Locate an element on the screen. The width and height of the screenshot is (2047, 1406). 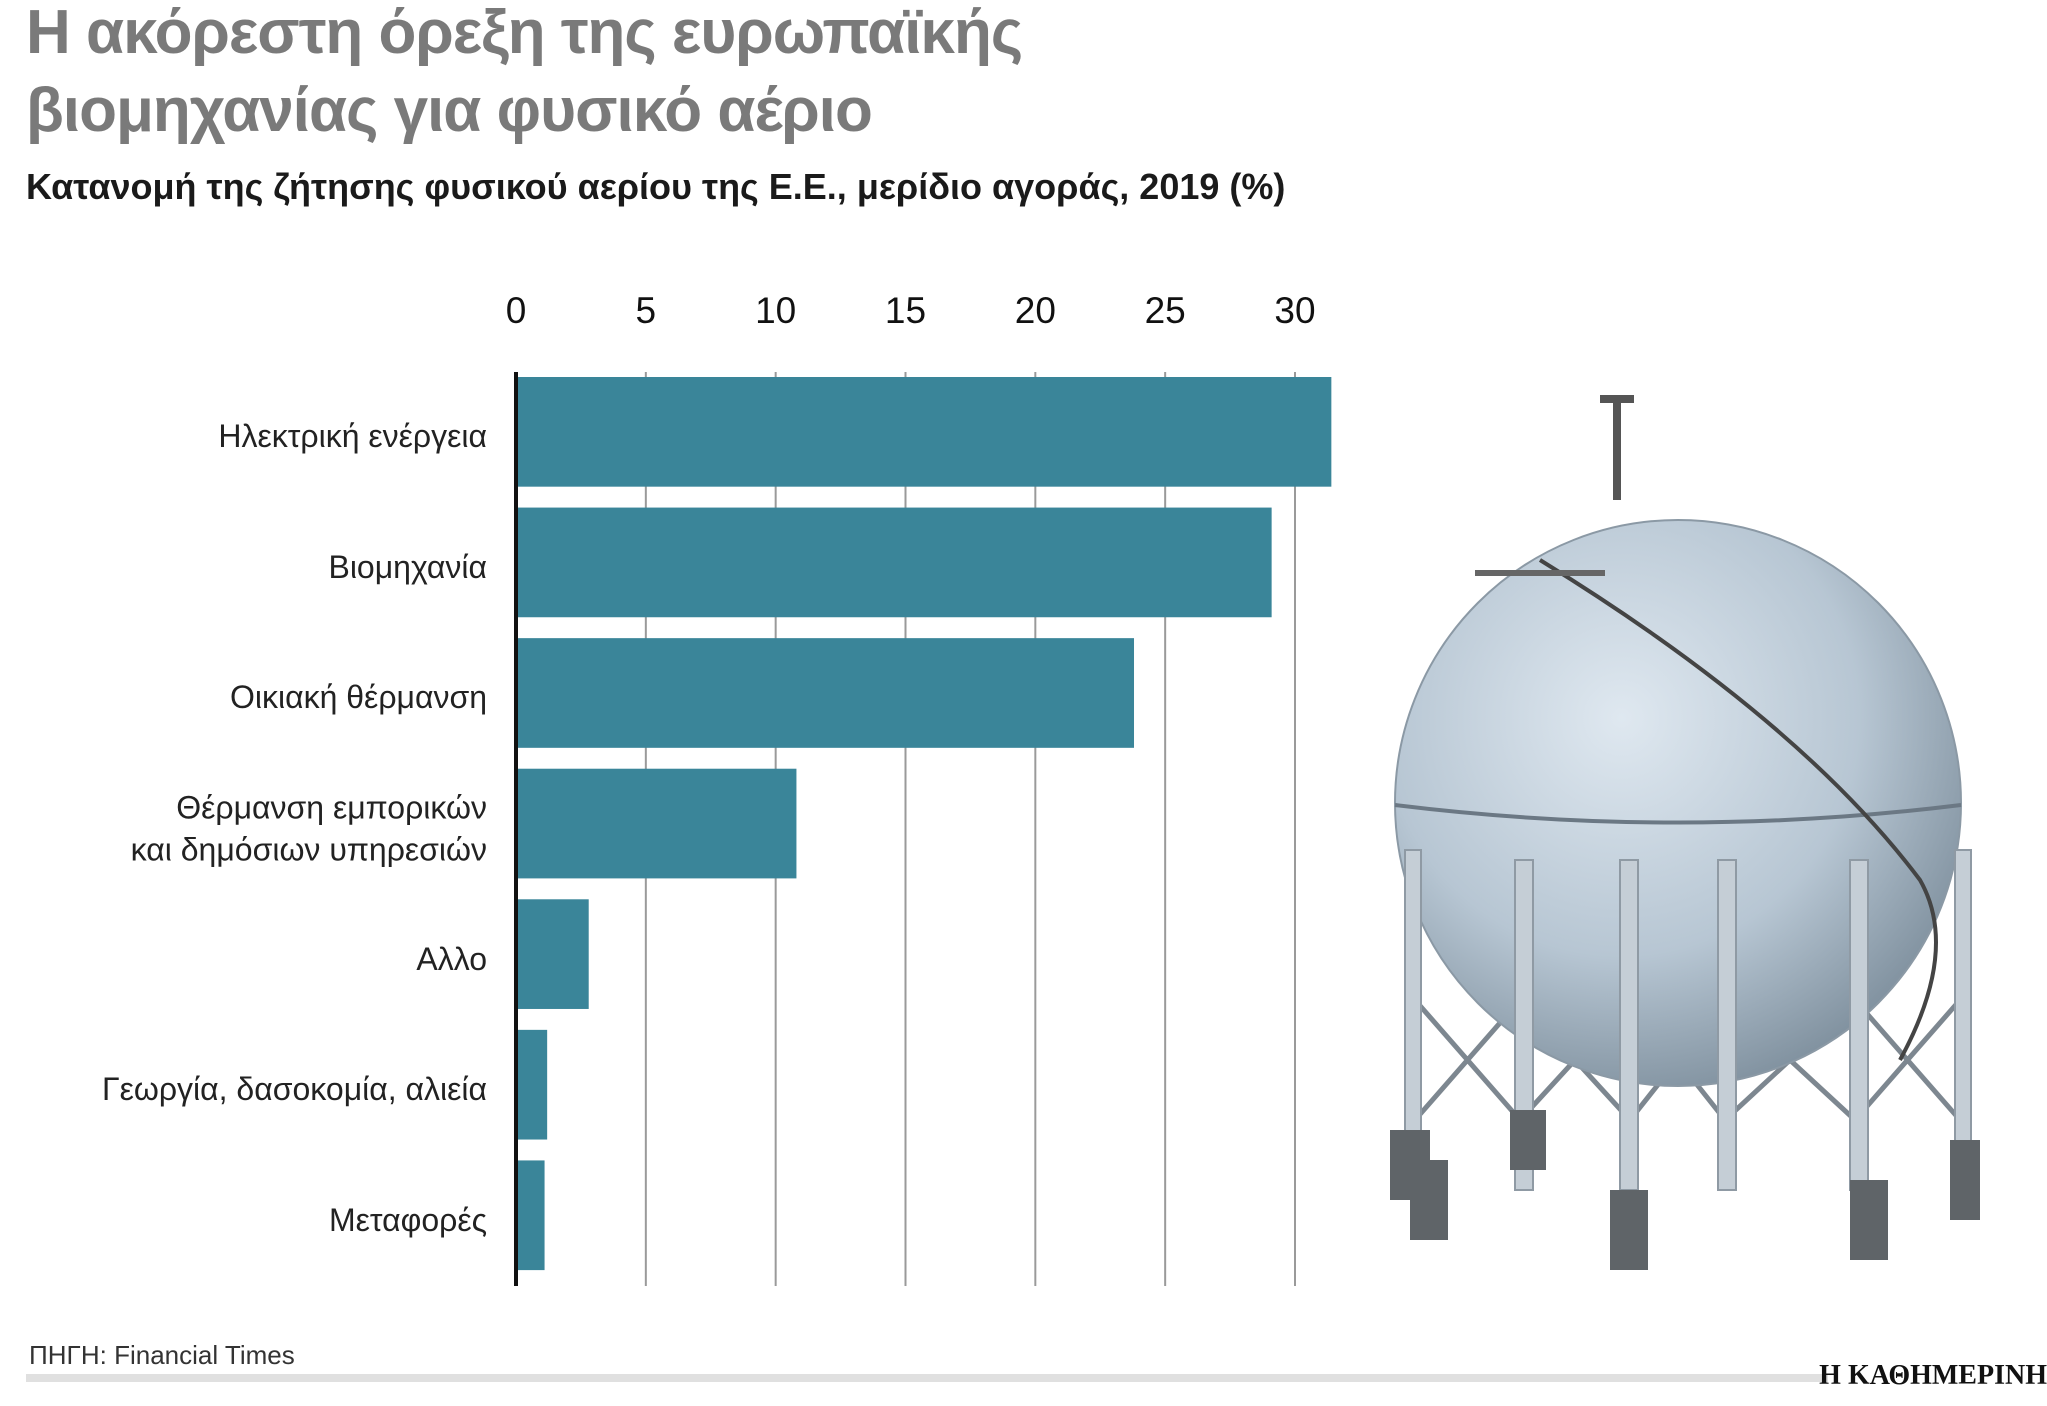
y-tick-label: Οικιακή θέρμανση is located at coordinates (358, 697).